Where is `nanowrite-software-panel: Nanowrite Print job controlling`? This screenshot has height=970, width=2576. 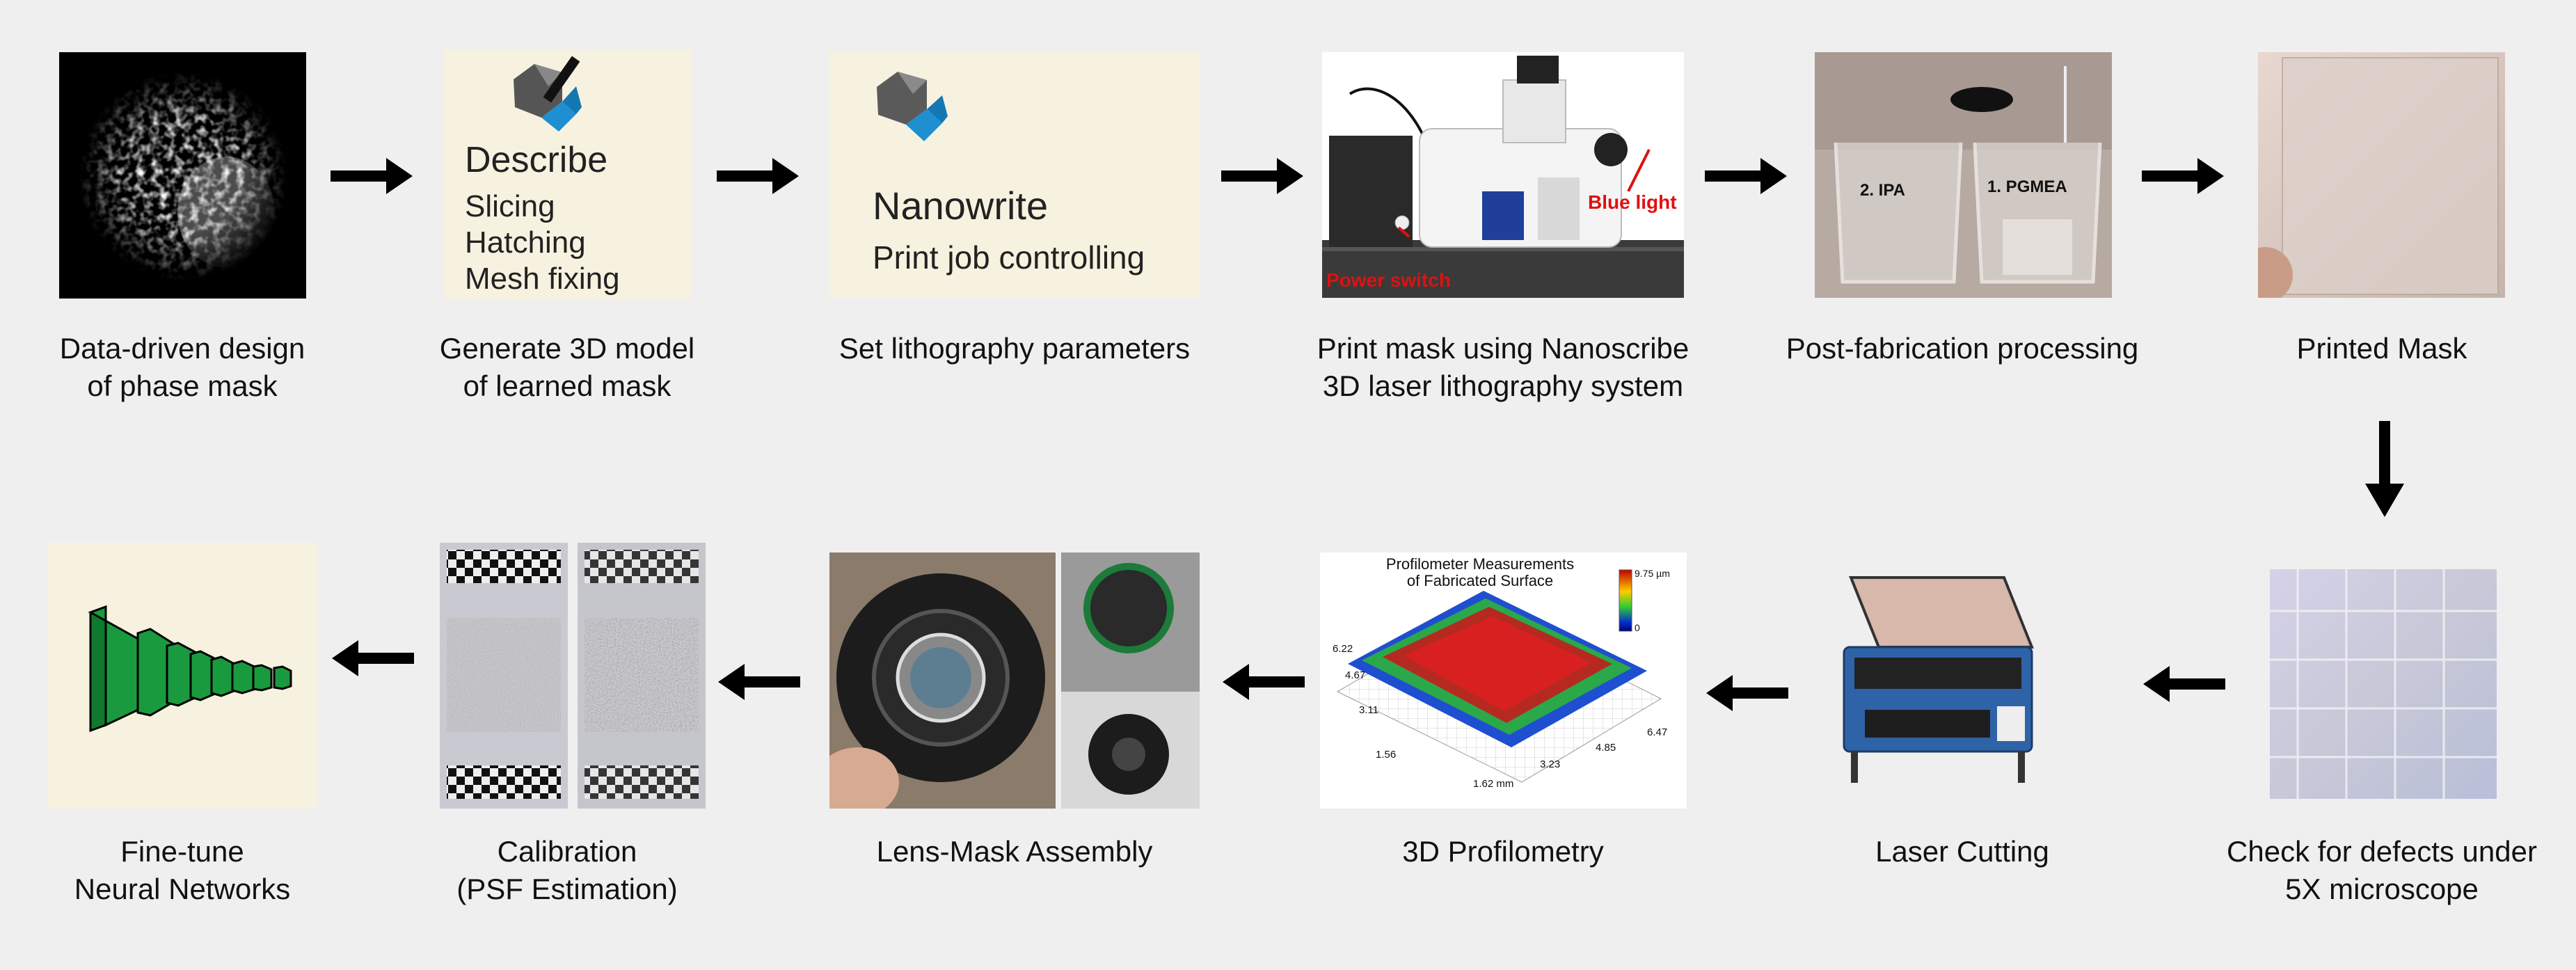
nanowrite-software-panel: Nanowrite Print job controlling is located at coordinates (1014, 175).